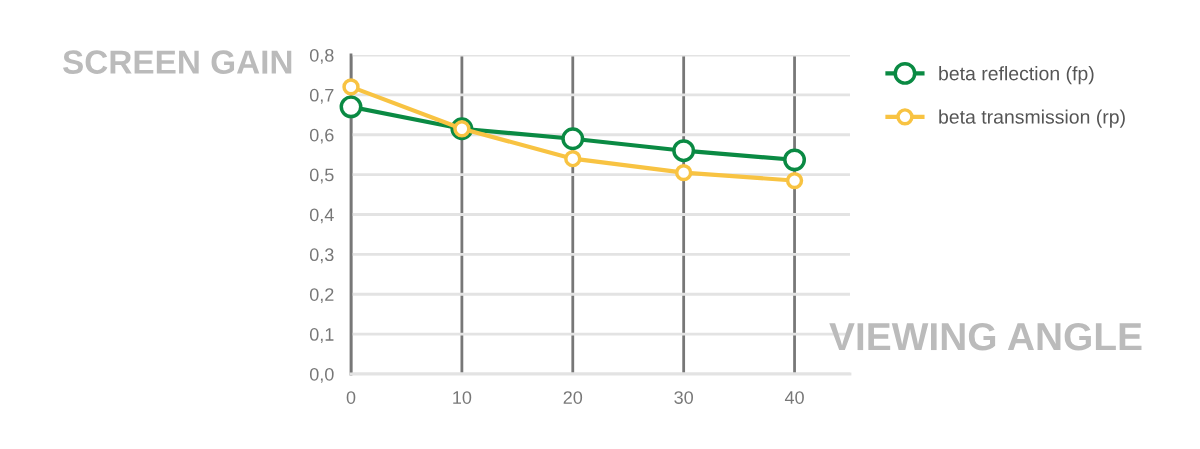 Image resolution: width=1200 pixels, height=449 pixels. I want to click on y-tick-label: 0,8, so click(321, 56).